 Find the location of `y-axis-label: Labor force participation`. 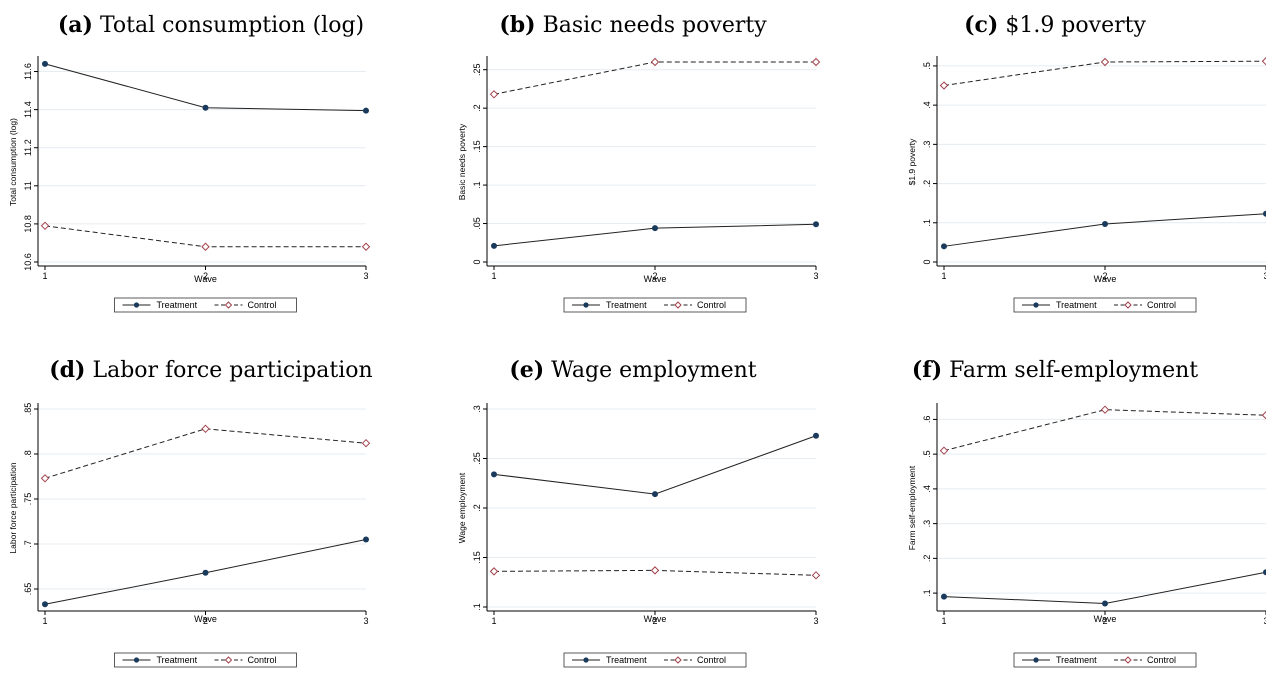

y-axis-label: Labor force participation is located at coordinates (13, 507).